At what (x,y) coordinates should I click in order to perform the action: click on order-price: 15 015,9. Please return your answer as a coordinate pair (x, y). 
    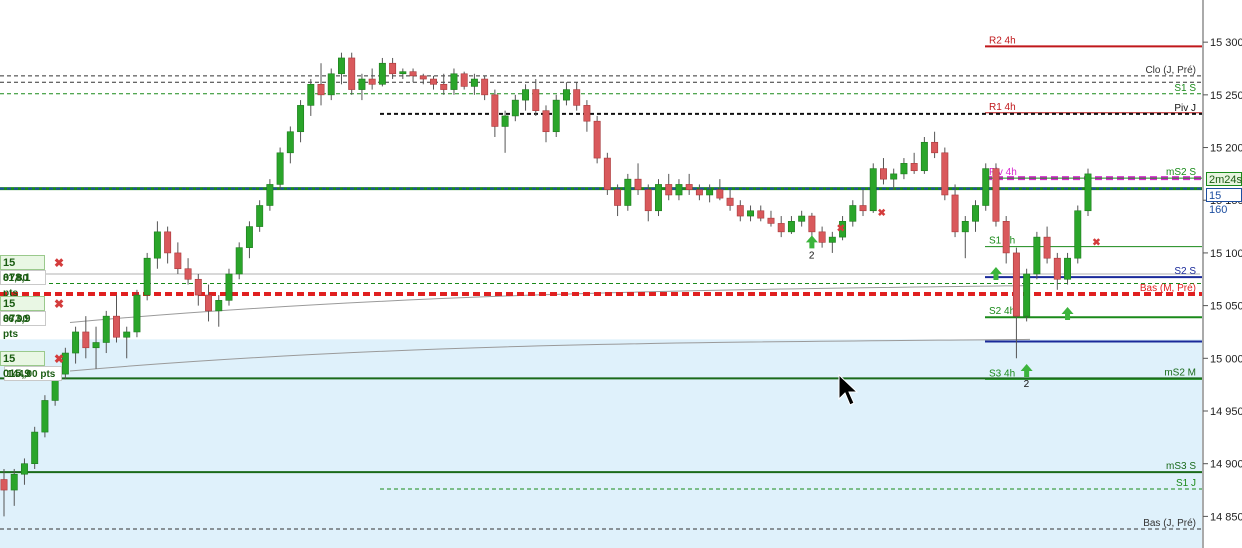
    Looking at the image, I should click on (22, 365).